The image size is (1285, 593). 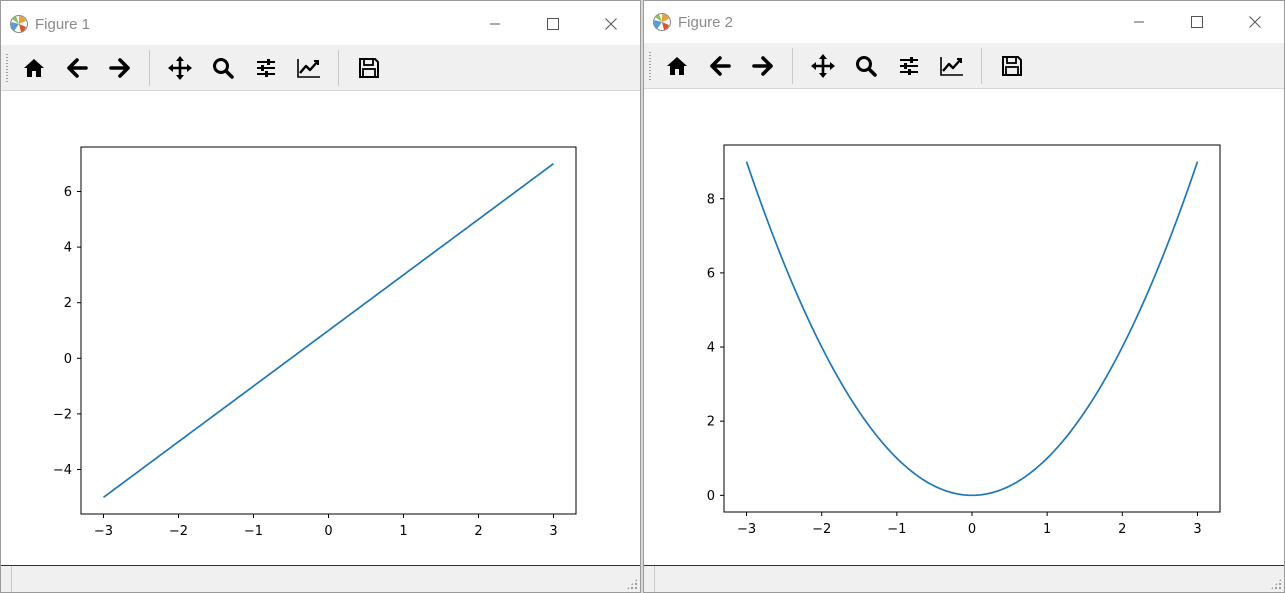 I want to click on title-bar: Figure 2, so click(x=964, y=22).